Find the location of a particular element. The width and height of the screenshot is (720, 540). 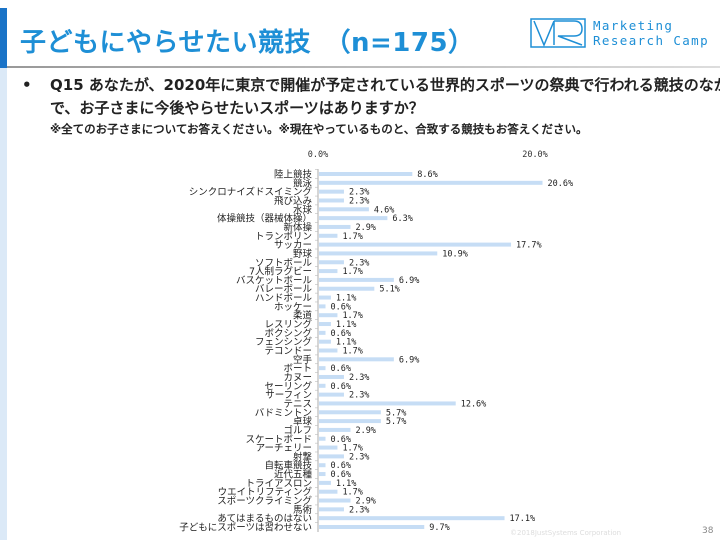

category-label: トランポリン is located at coordinates (283, 236).